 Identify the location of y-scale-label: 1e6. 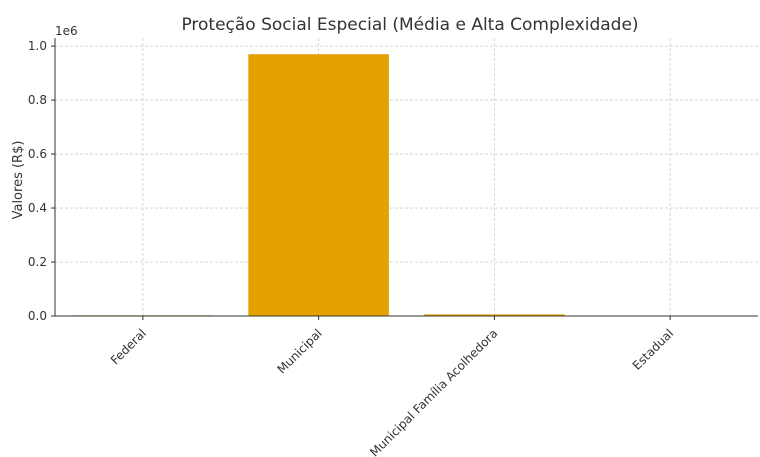
(66, 31).